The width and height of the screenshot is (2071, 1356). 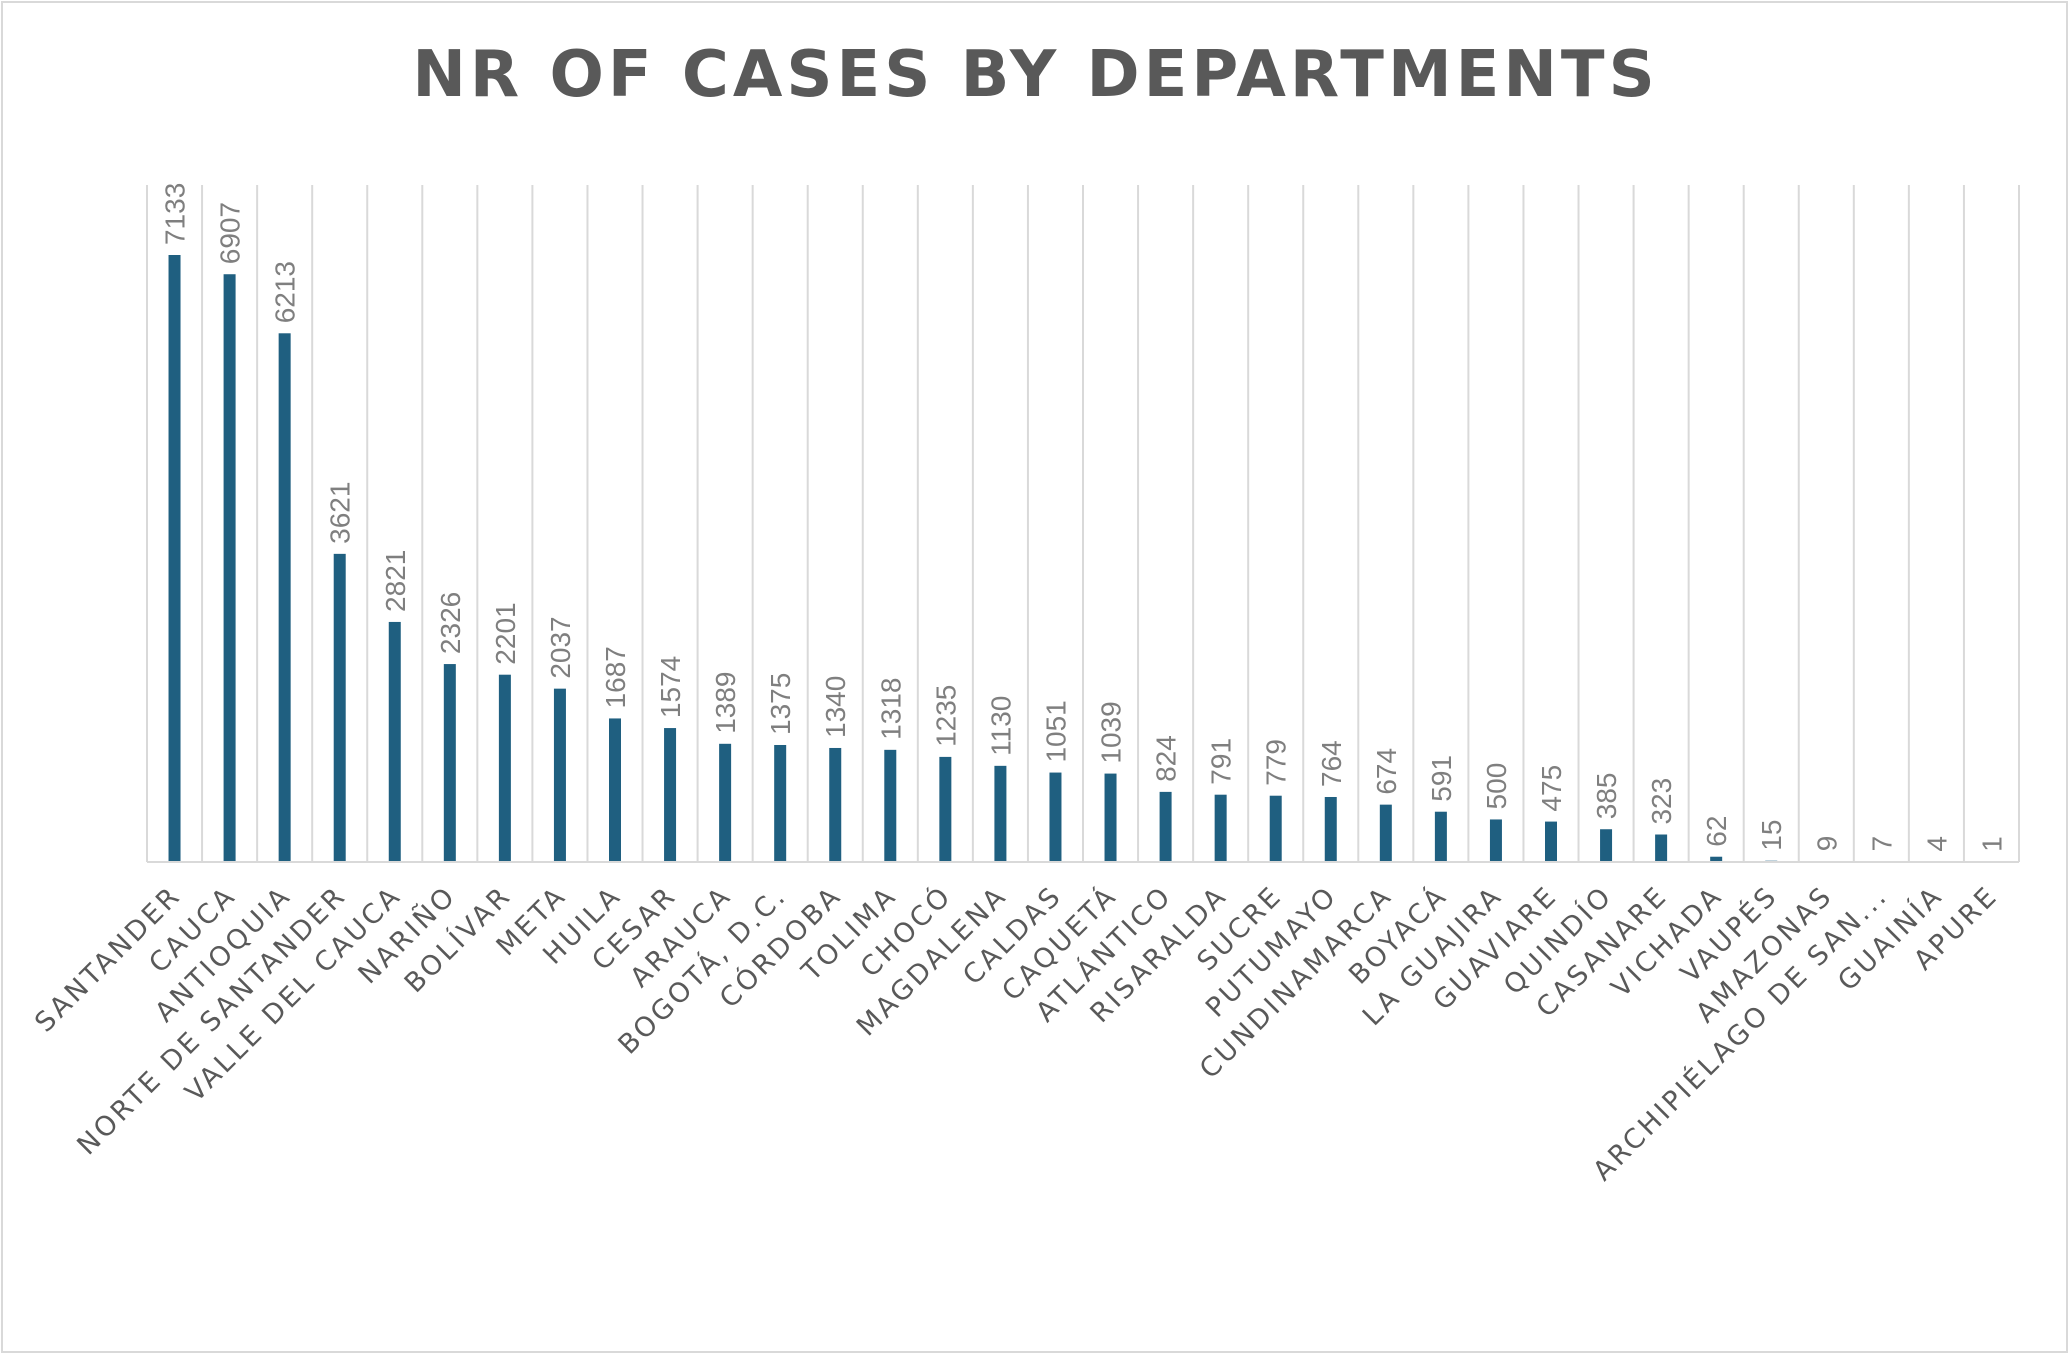 What do you see at coordinates (230, 233) in the screenshot?
I see `data-label: 6907` at bounding box center [230, 233].